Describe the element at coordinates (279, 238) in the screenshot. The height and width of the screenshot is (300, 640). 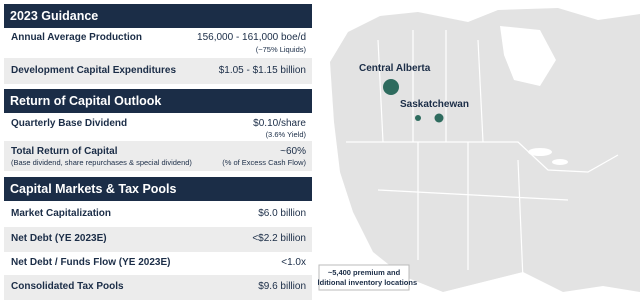
I see `row-value: <$2.2 billion` at that location.